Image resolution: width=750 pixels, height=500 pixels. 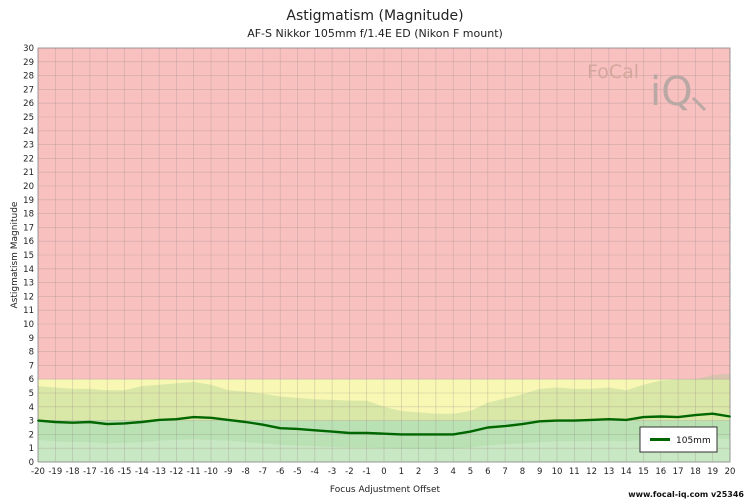 I want to click on x-tick--2: -2, so click(x=349, y=472).